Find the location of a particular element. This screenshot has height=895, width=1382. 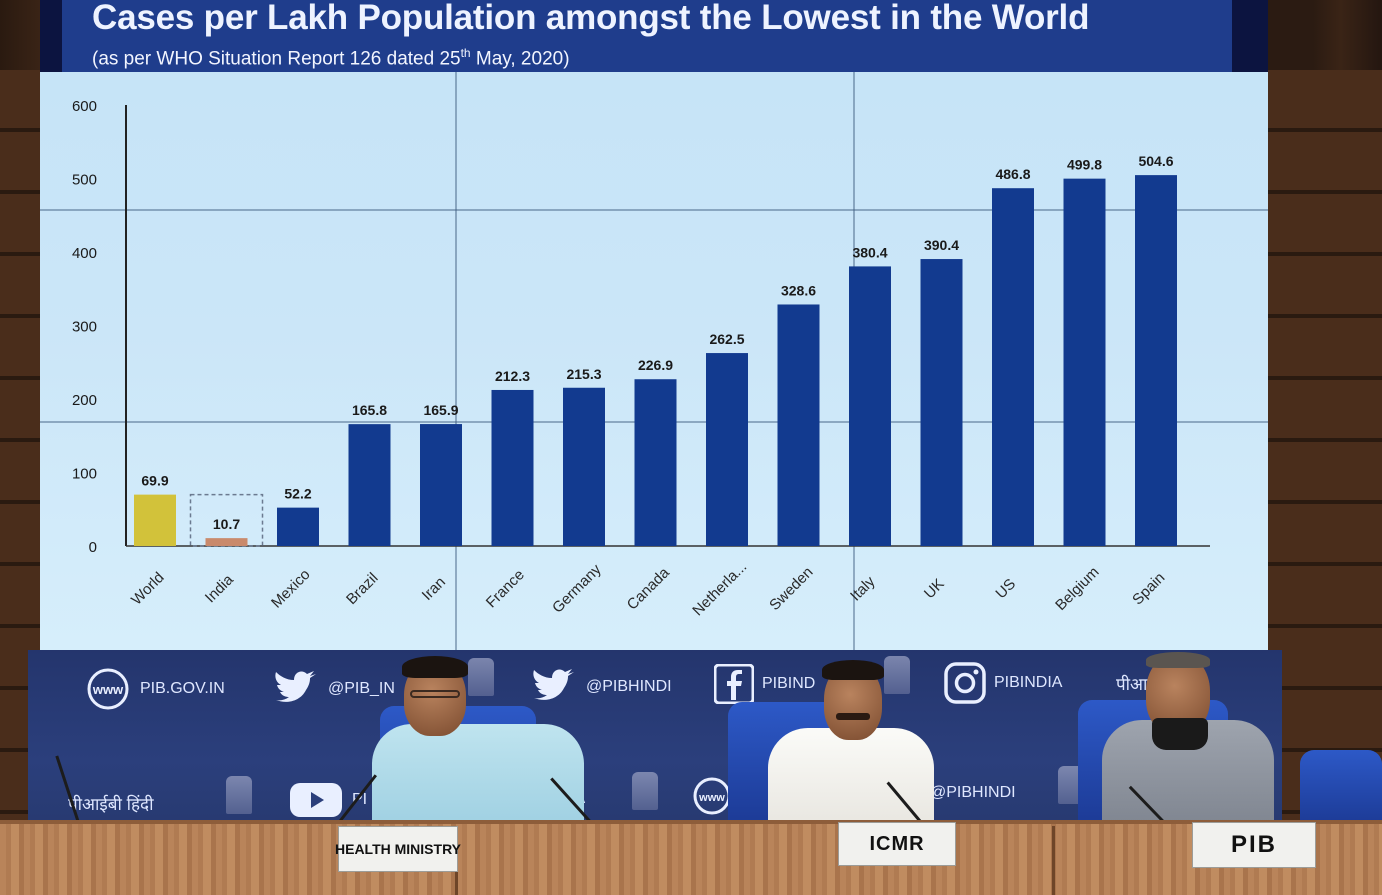

backdrop-hindi-2-label: पीआईबी हिंदी is located at coordinates (111, 804).